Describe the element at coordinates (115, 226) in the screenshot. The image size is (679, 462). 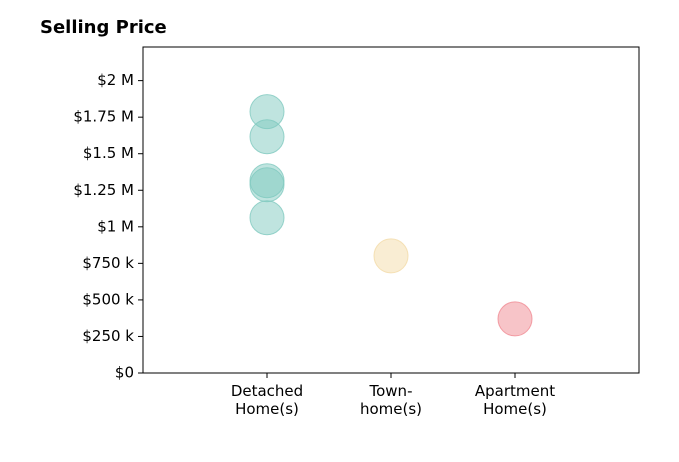
I see `y-tick-label: $1 M` at that location.